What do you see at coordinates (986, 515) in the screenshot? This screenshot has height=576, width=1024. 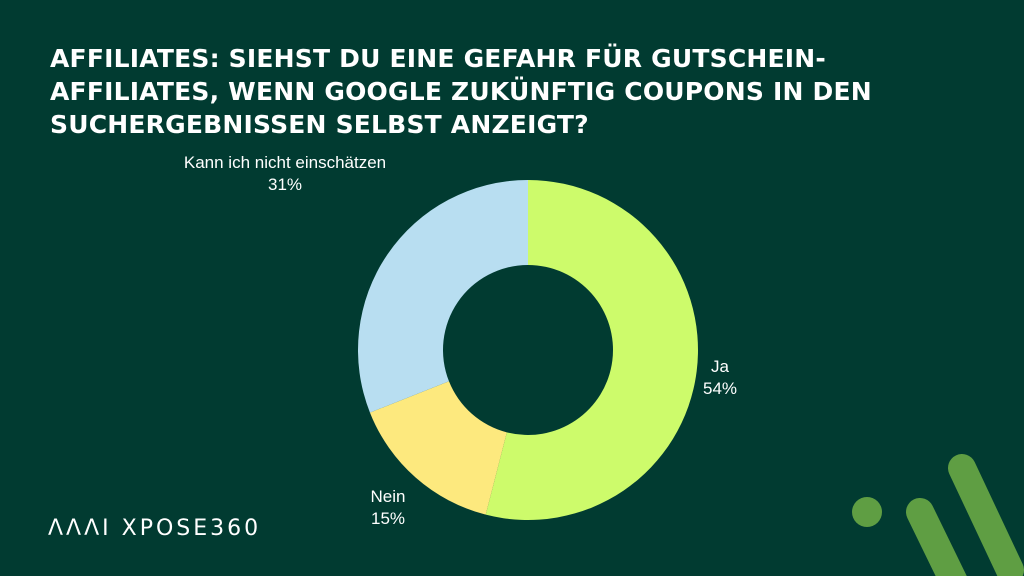 I see `deco-bar-long` at bounding box center [986, 515].